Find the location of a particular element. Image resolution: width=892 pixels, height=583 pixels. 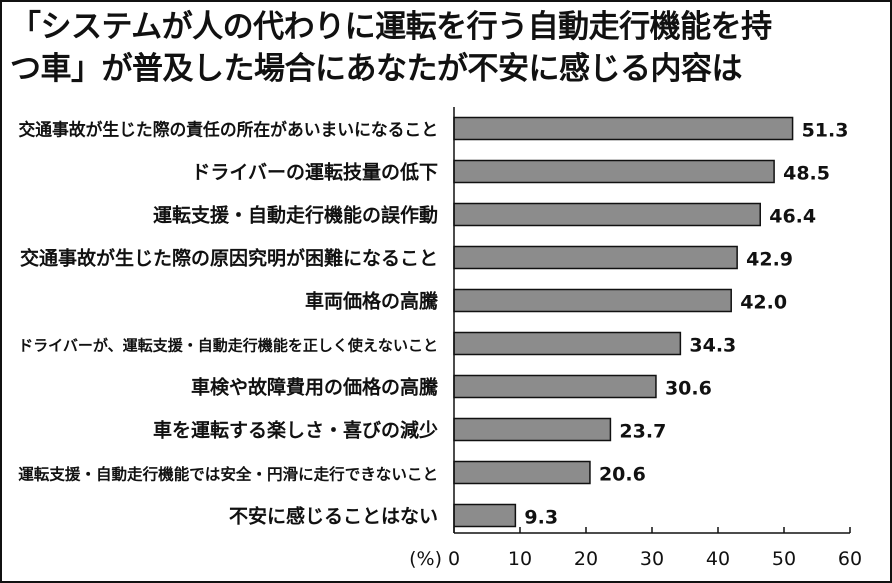

value-label: 34.3 is located at coordinates (712, 346).